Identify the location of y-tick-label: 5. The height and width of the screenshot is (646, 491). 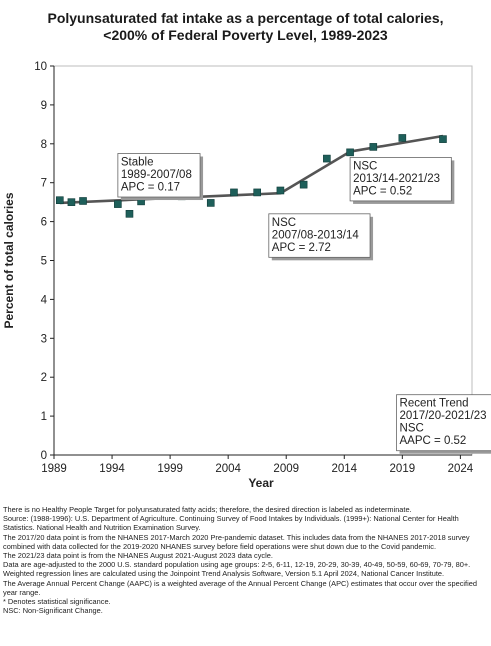
(44, 262).